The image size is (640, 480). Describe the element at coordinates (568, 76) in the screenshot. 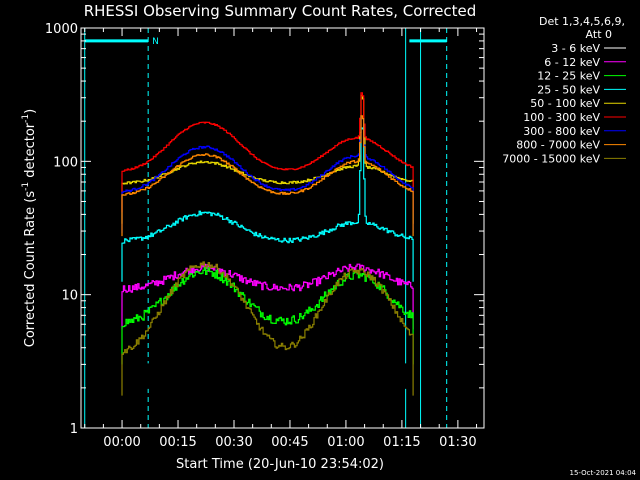

I see `legend-label-2: 12 - 25 keV` at that location.